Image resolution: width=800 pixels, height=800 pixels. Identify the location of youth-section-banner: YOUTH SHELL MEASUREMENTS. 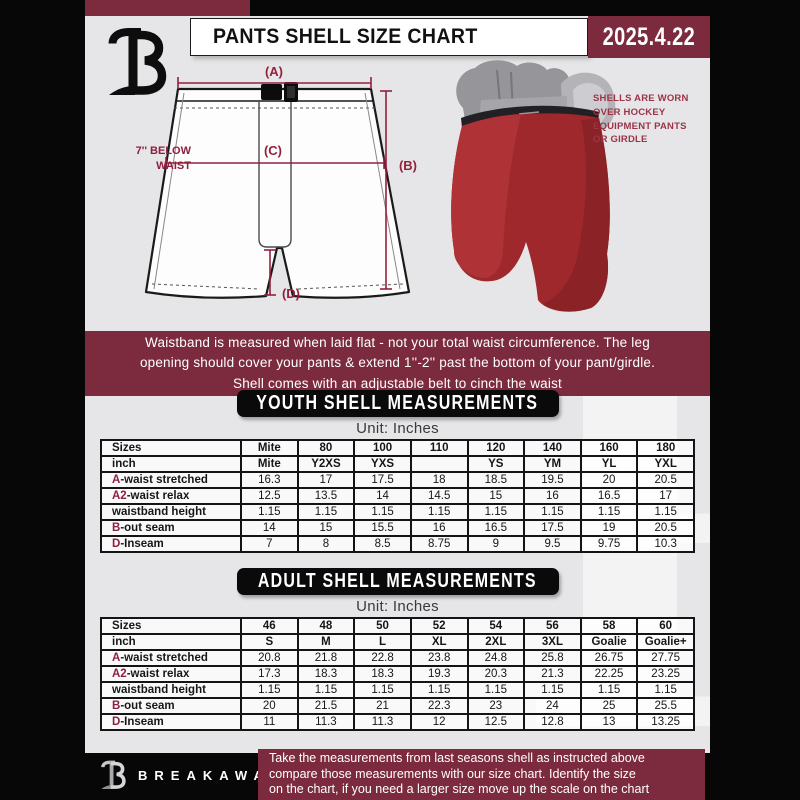
(397, 403).